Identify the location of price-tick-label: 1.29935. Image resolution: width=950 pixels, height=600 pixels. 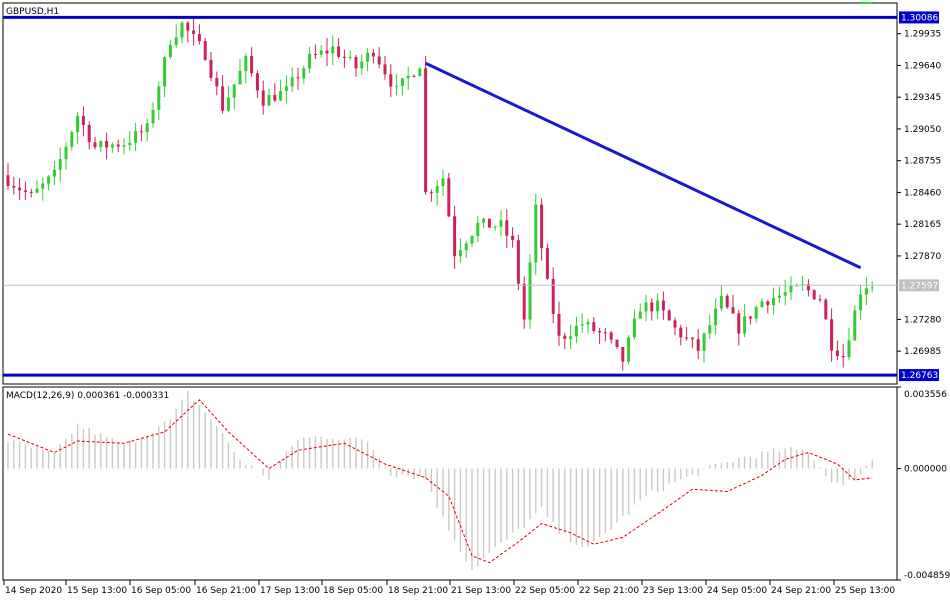
(922, 35).